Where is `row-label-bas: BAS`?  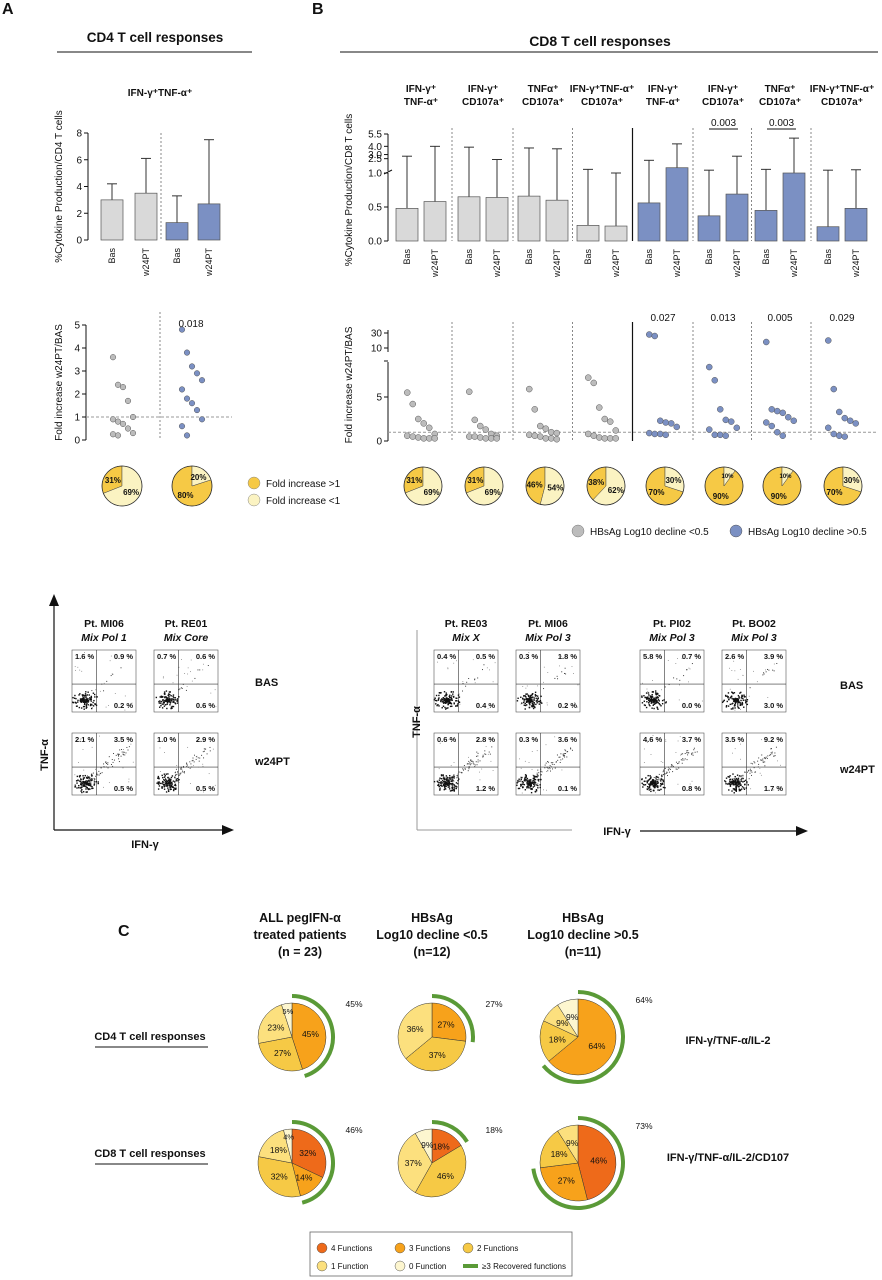 row-label-bas: BAS is located at coordinates (266, 683).